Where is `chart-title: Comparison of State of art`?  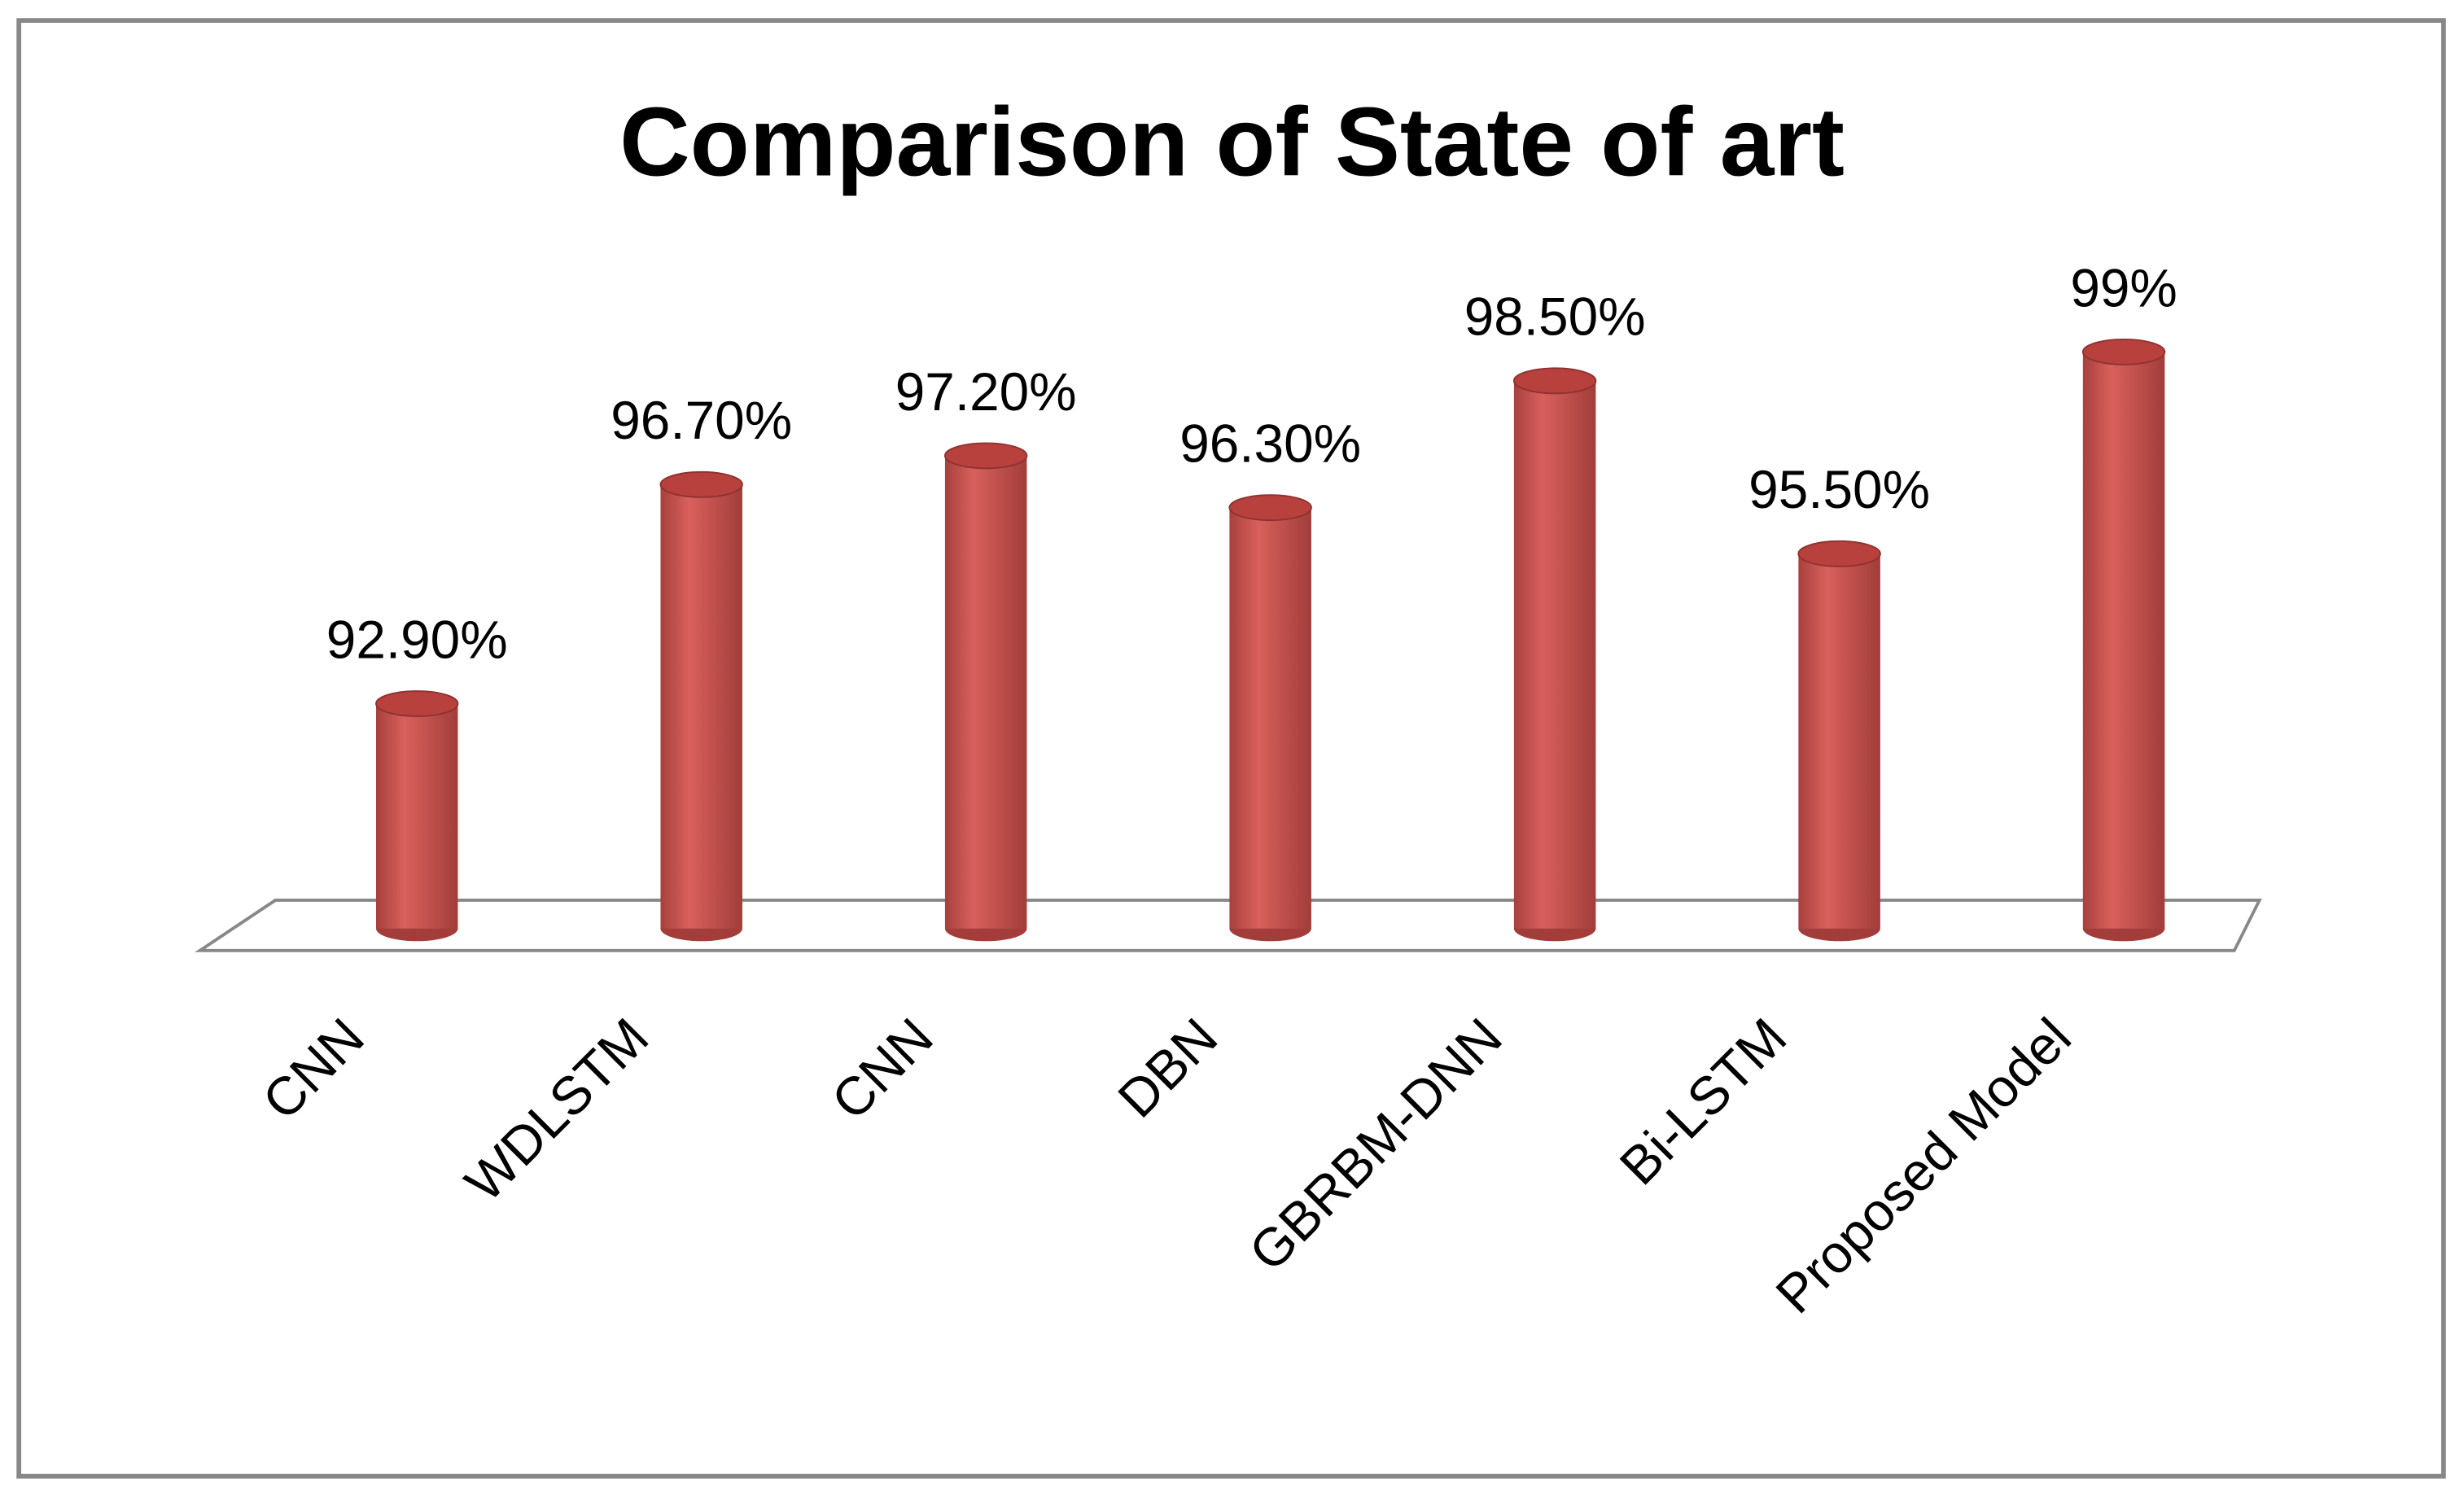
chart-title: Comparison of State of art is located at coordinates (1232, 141).